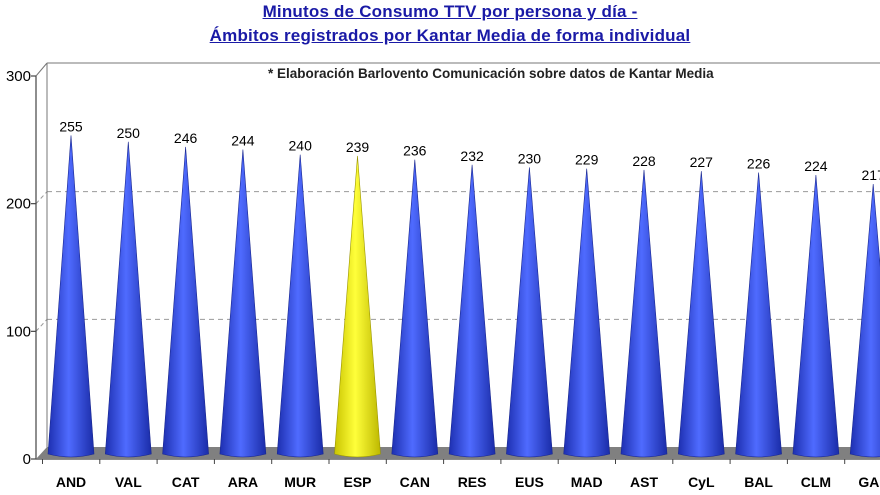 The image size is (880, 495). I want to click on data-label: 232, so click(472, 156).